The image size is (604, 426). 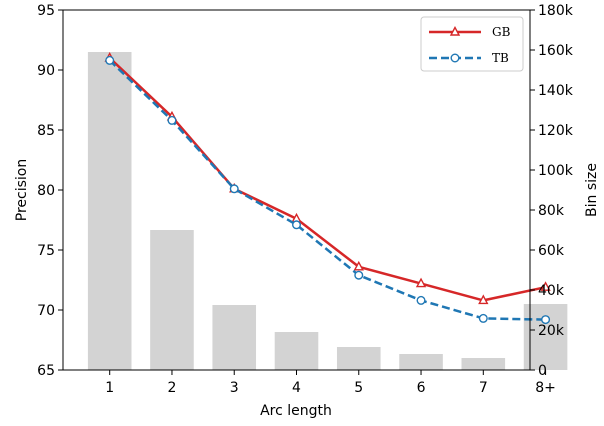 I want to click on left-y-tick-label: 80, so click(x=46, y=191).